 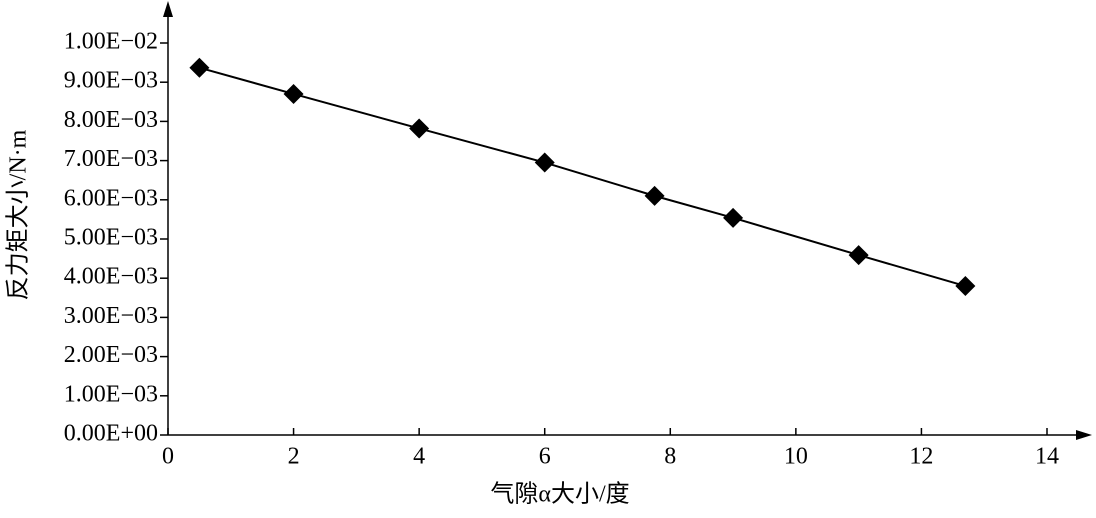 I want to click on x-tick-label: 14, so click(x=1047, y=457).